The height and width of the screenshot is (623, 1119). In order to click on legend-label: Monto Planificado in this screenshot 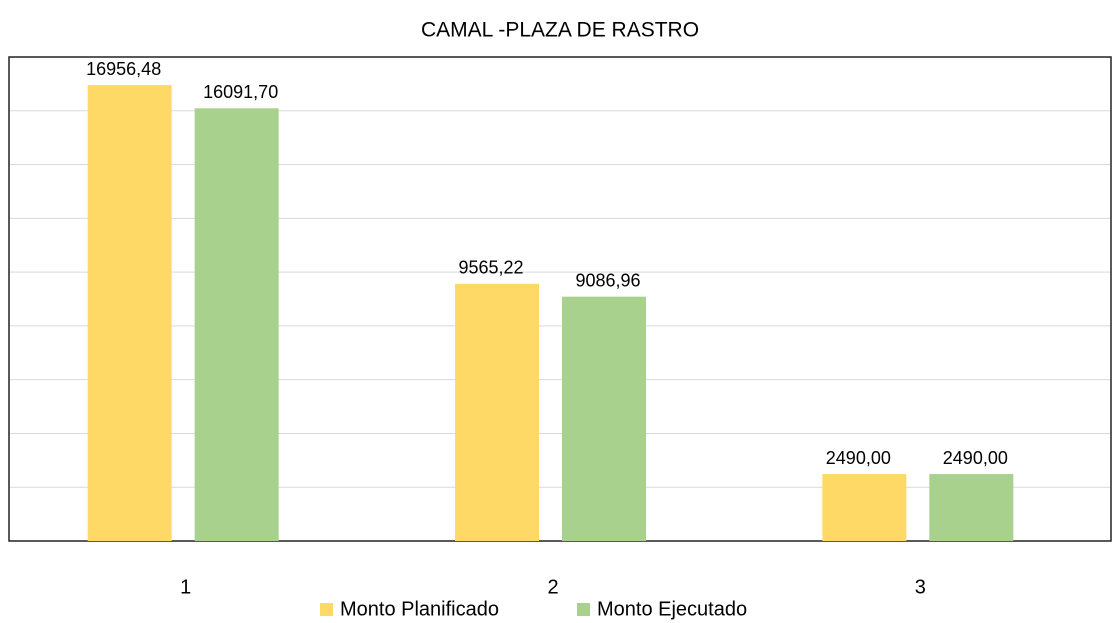, I will do `click(419, 609)`.